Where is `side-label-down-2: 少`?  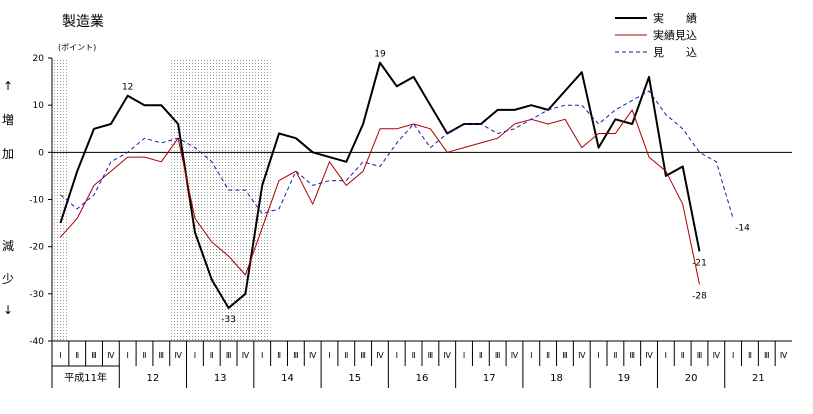 side-label-down-2: 少 is located at coordinates (8, 279).